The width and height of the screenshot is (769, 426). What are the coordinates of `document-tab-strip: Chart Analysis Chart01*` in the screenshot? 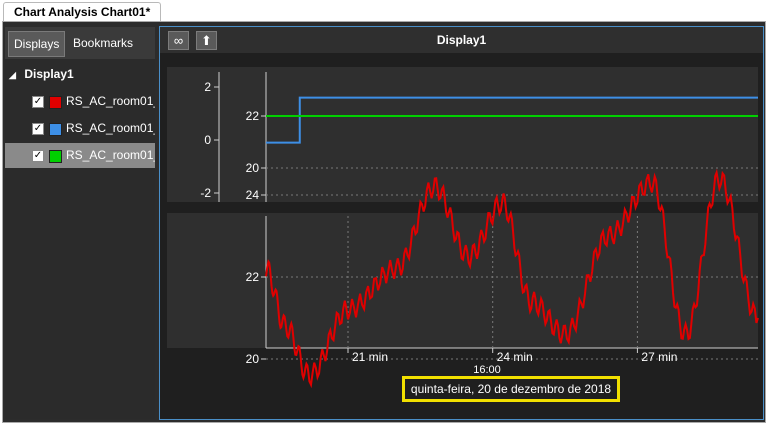 It's located at (384, 11).